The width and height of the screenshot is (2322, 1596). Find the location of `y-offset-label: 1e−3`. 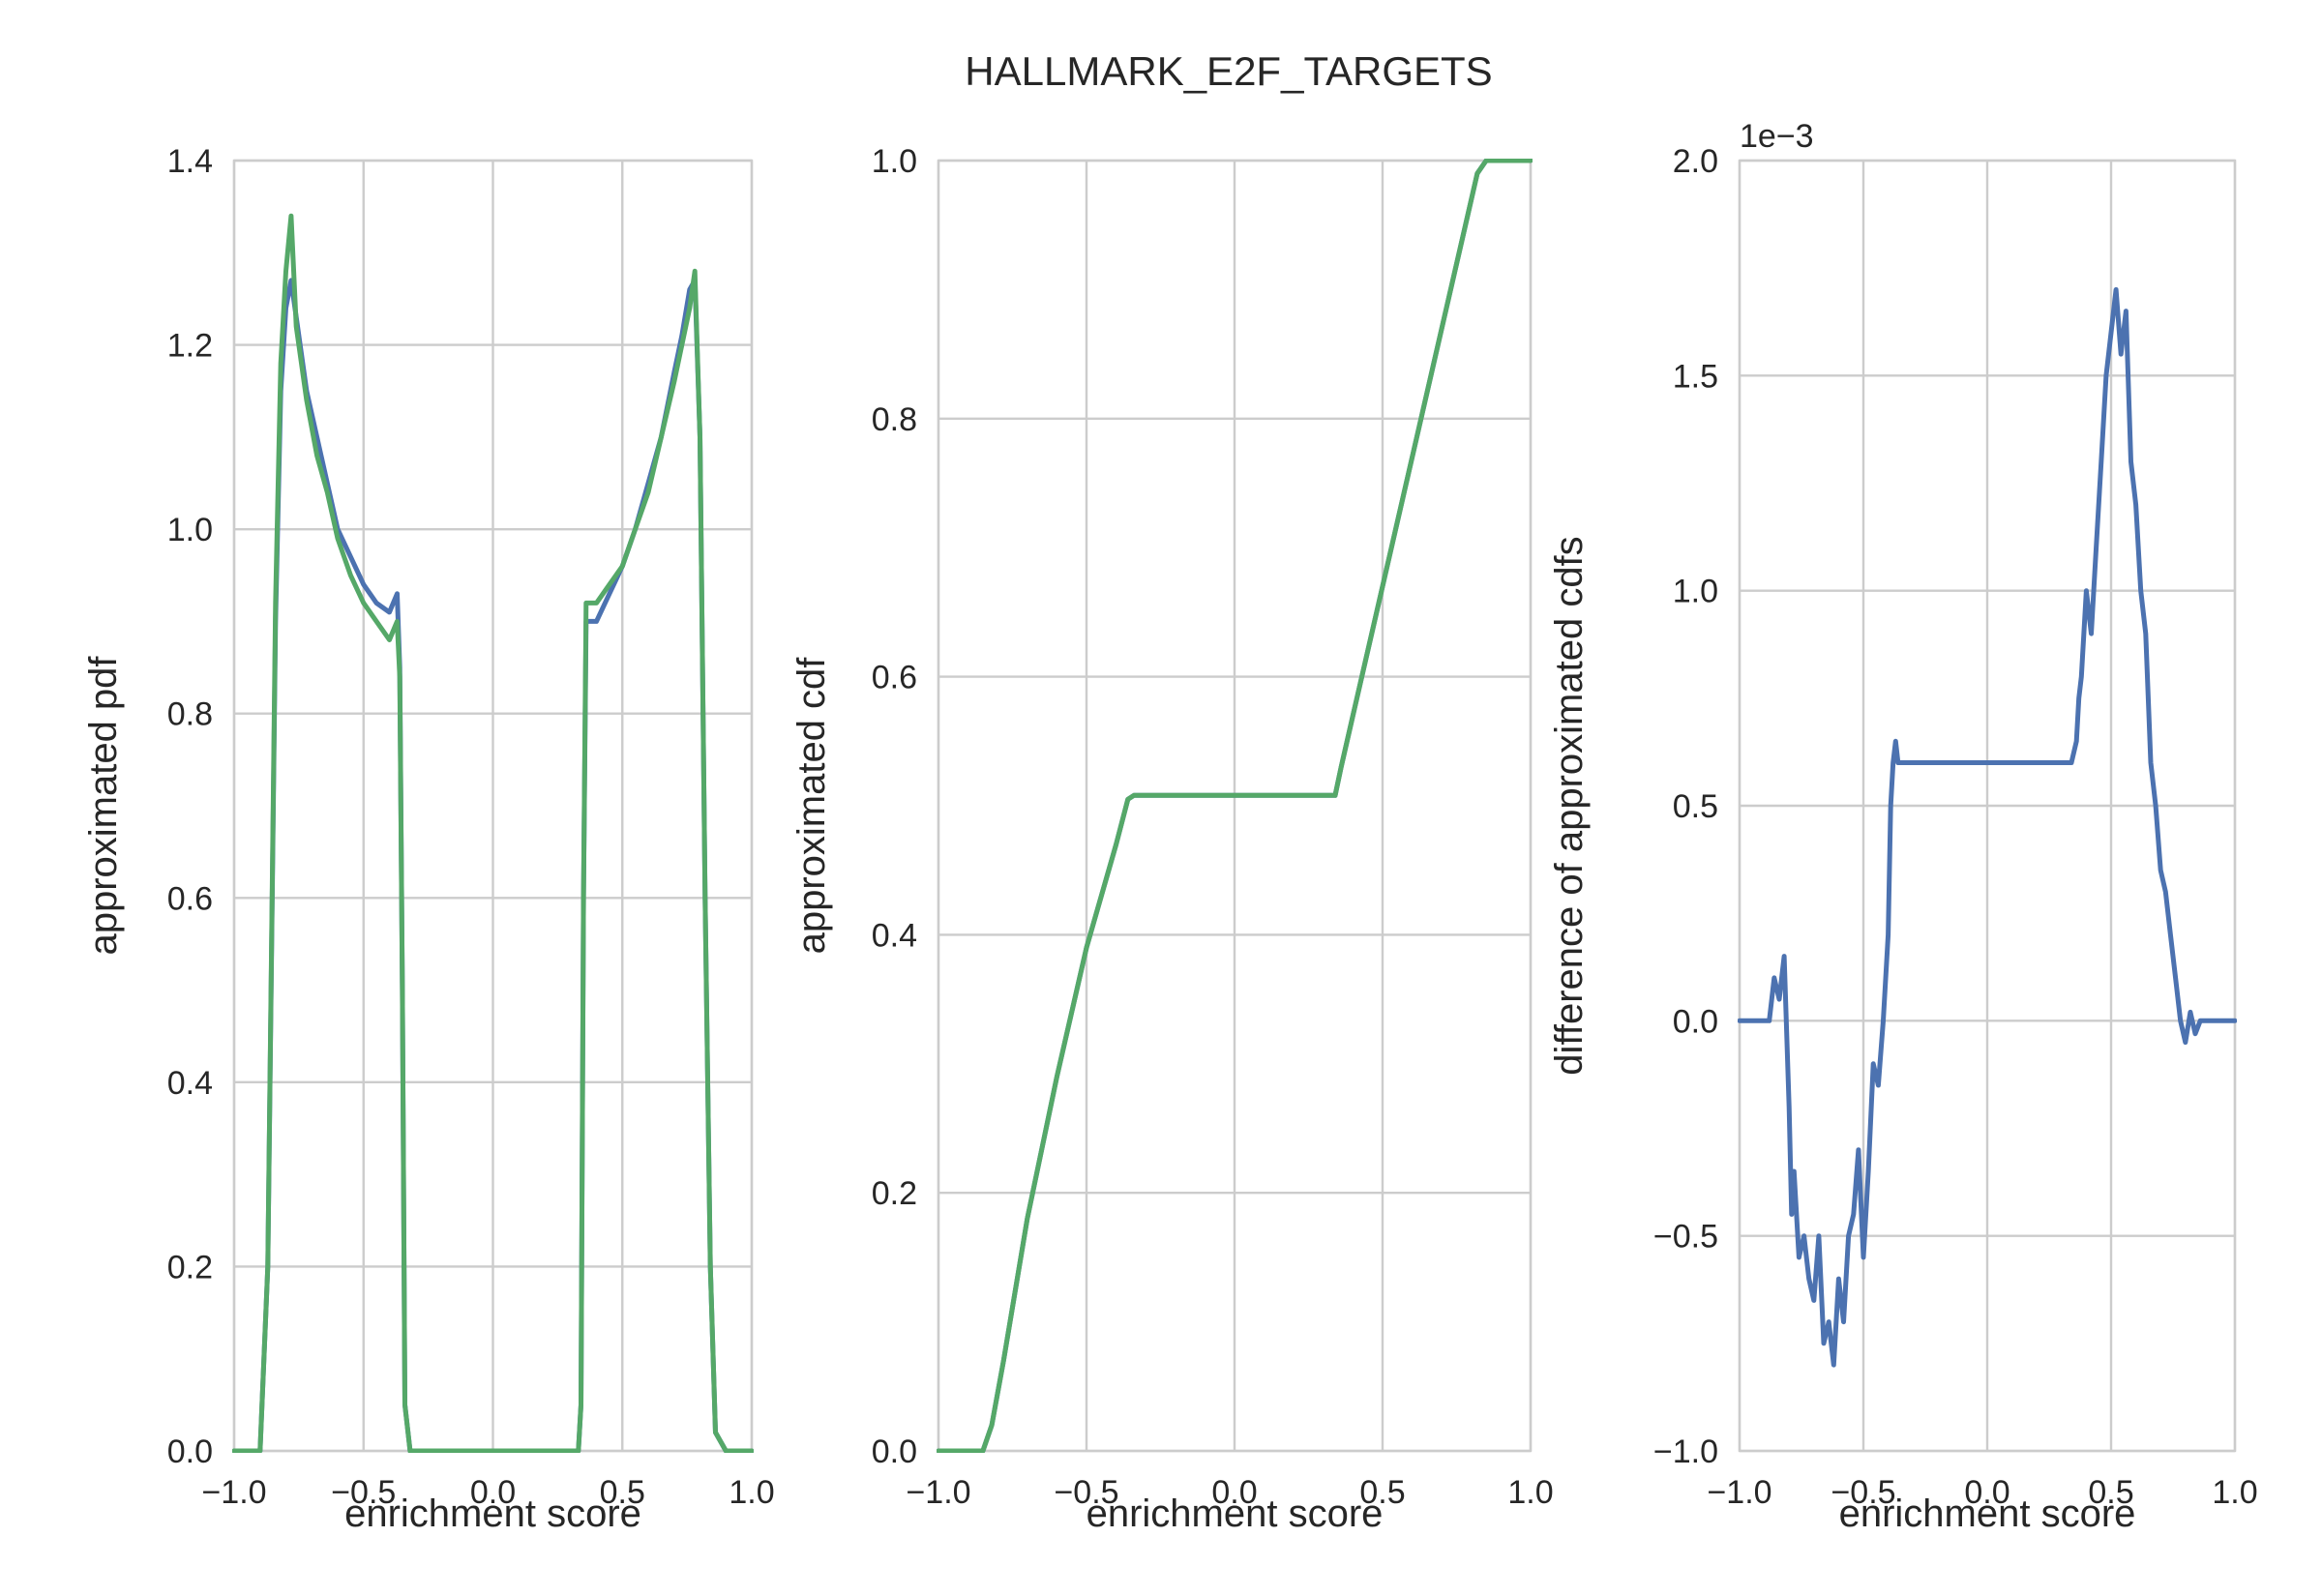

y-offset-label: 1e−3 is located at coordinates (1777, 136).